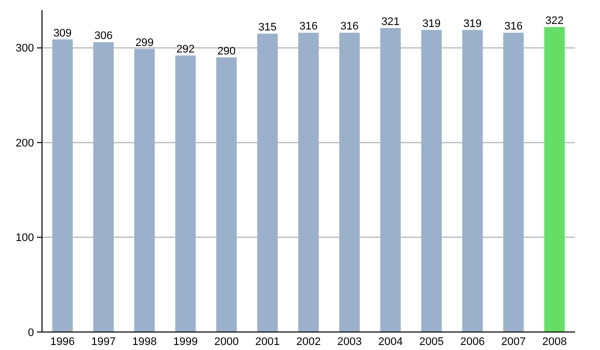 The width and height of the screenshot is (600, 350). What do you see at coordinates (554, 342) in the screenshot?
I see `x-tick-label: 2008` at bounding box center [554, 342].